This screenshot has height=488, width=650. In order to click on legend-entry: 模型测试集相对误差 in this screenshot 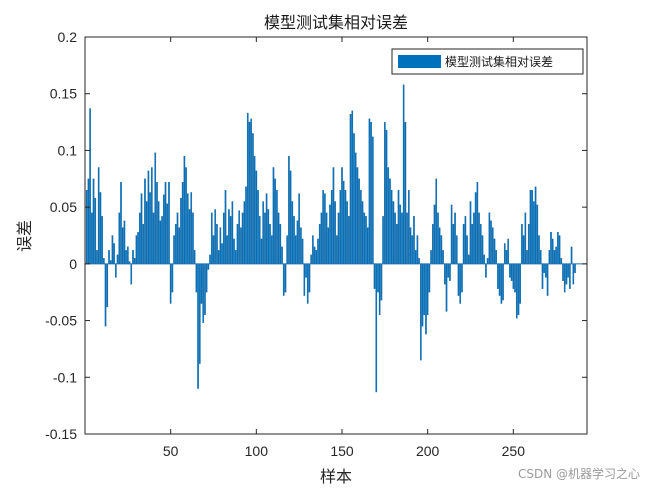, I will do `click(499, 61)`.